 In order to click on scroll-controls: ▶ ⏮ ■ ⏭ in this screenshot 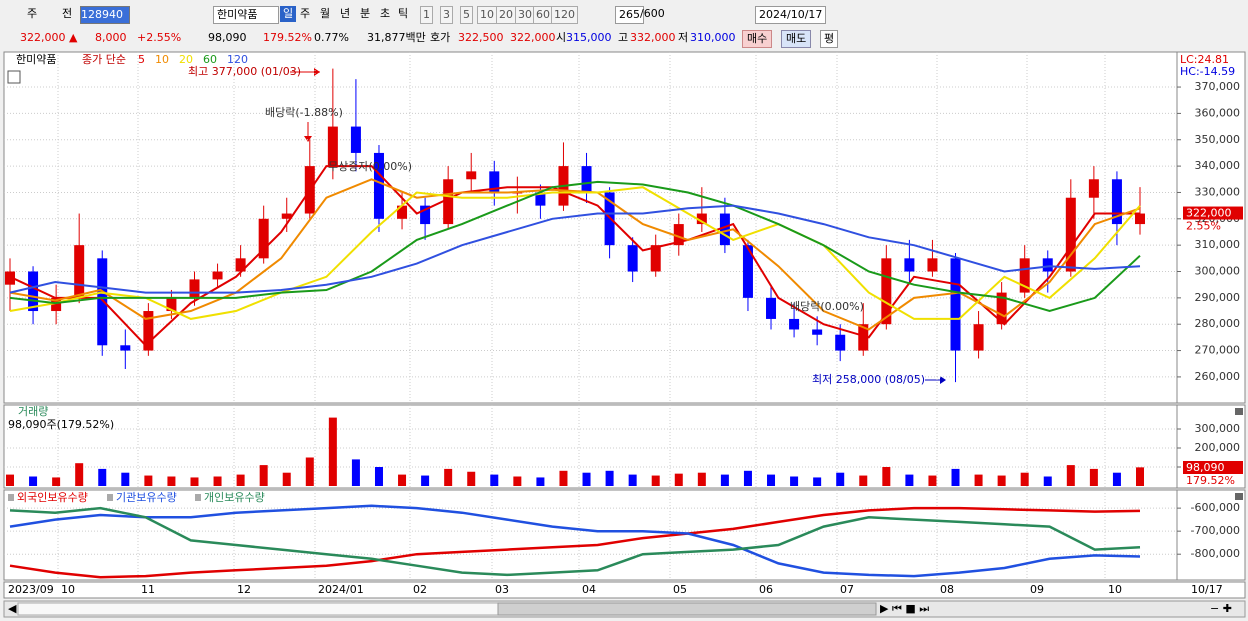, I will do `click(904, 608)`.